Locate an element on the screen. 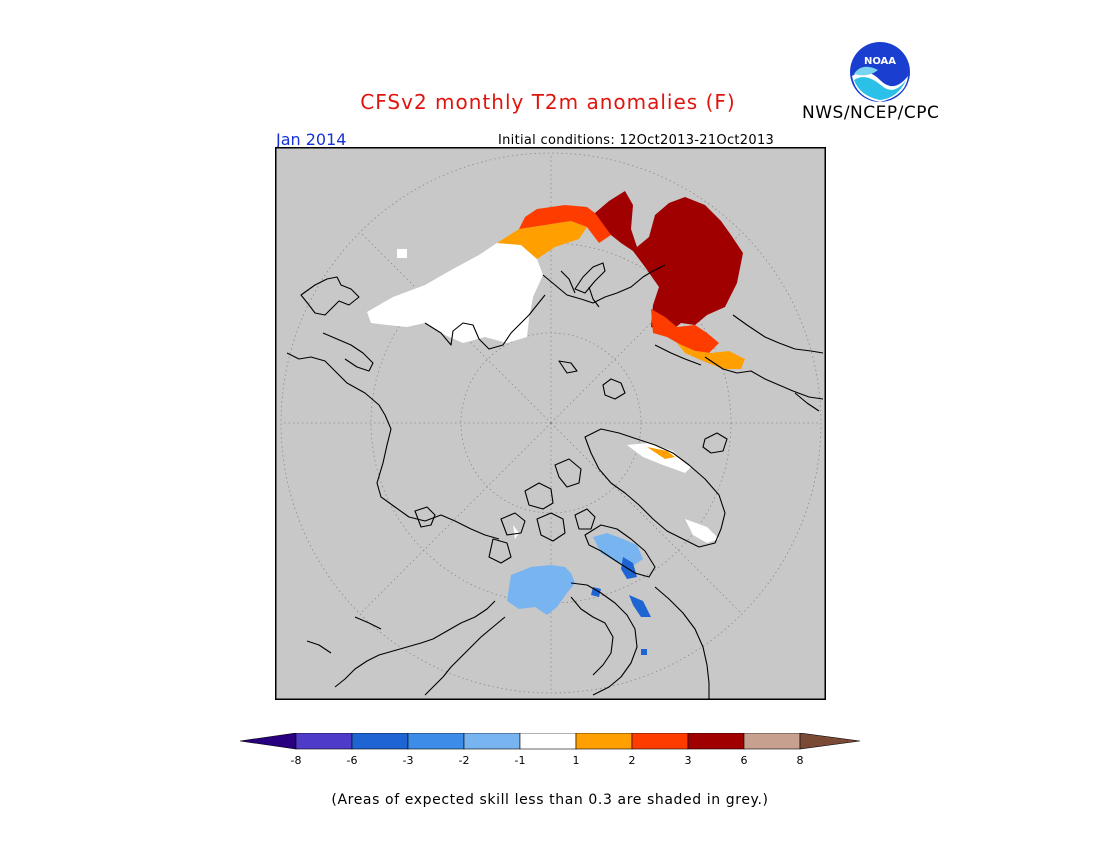  legend-tick: 2 is located at coordinates (632, 760).